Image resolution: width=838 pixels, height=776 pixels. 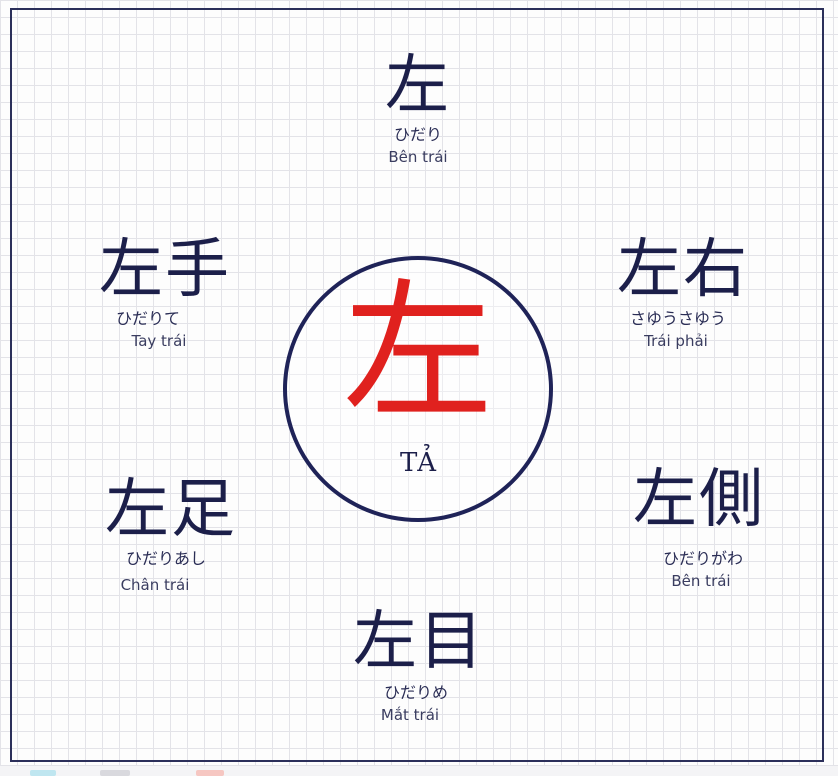 I want to click on word-reading: ひだり, so click(x=417, y=134).